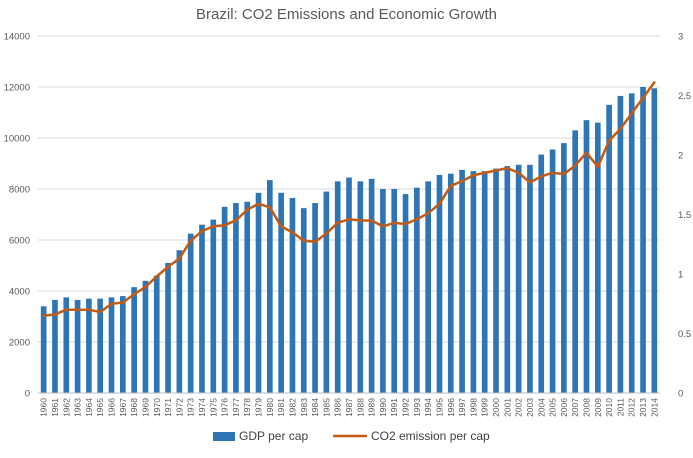 This screenshot has height=458, width=693. I want to click on left-axis-tick-label: 10000, so click(17, 139).